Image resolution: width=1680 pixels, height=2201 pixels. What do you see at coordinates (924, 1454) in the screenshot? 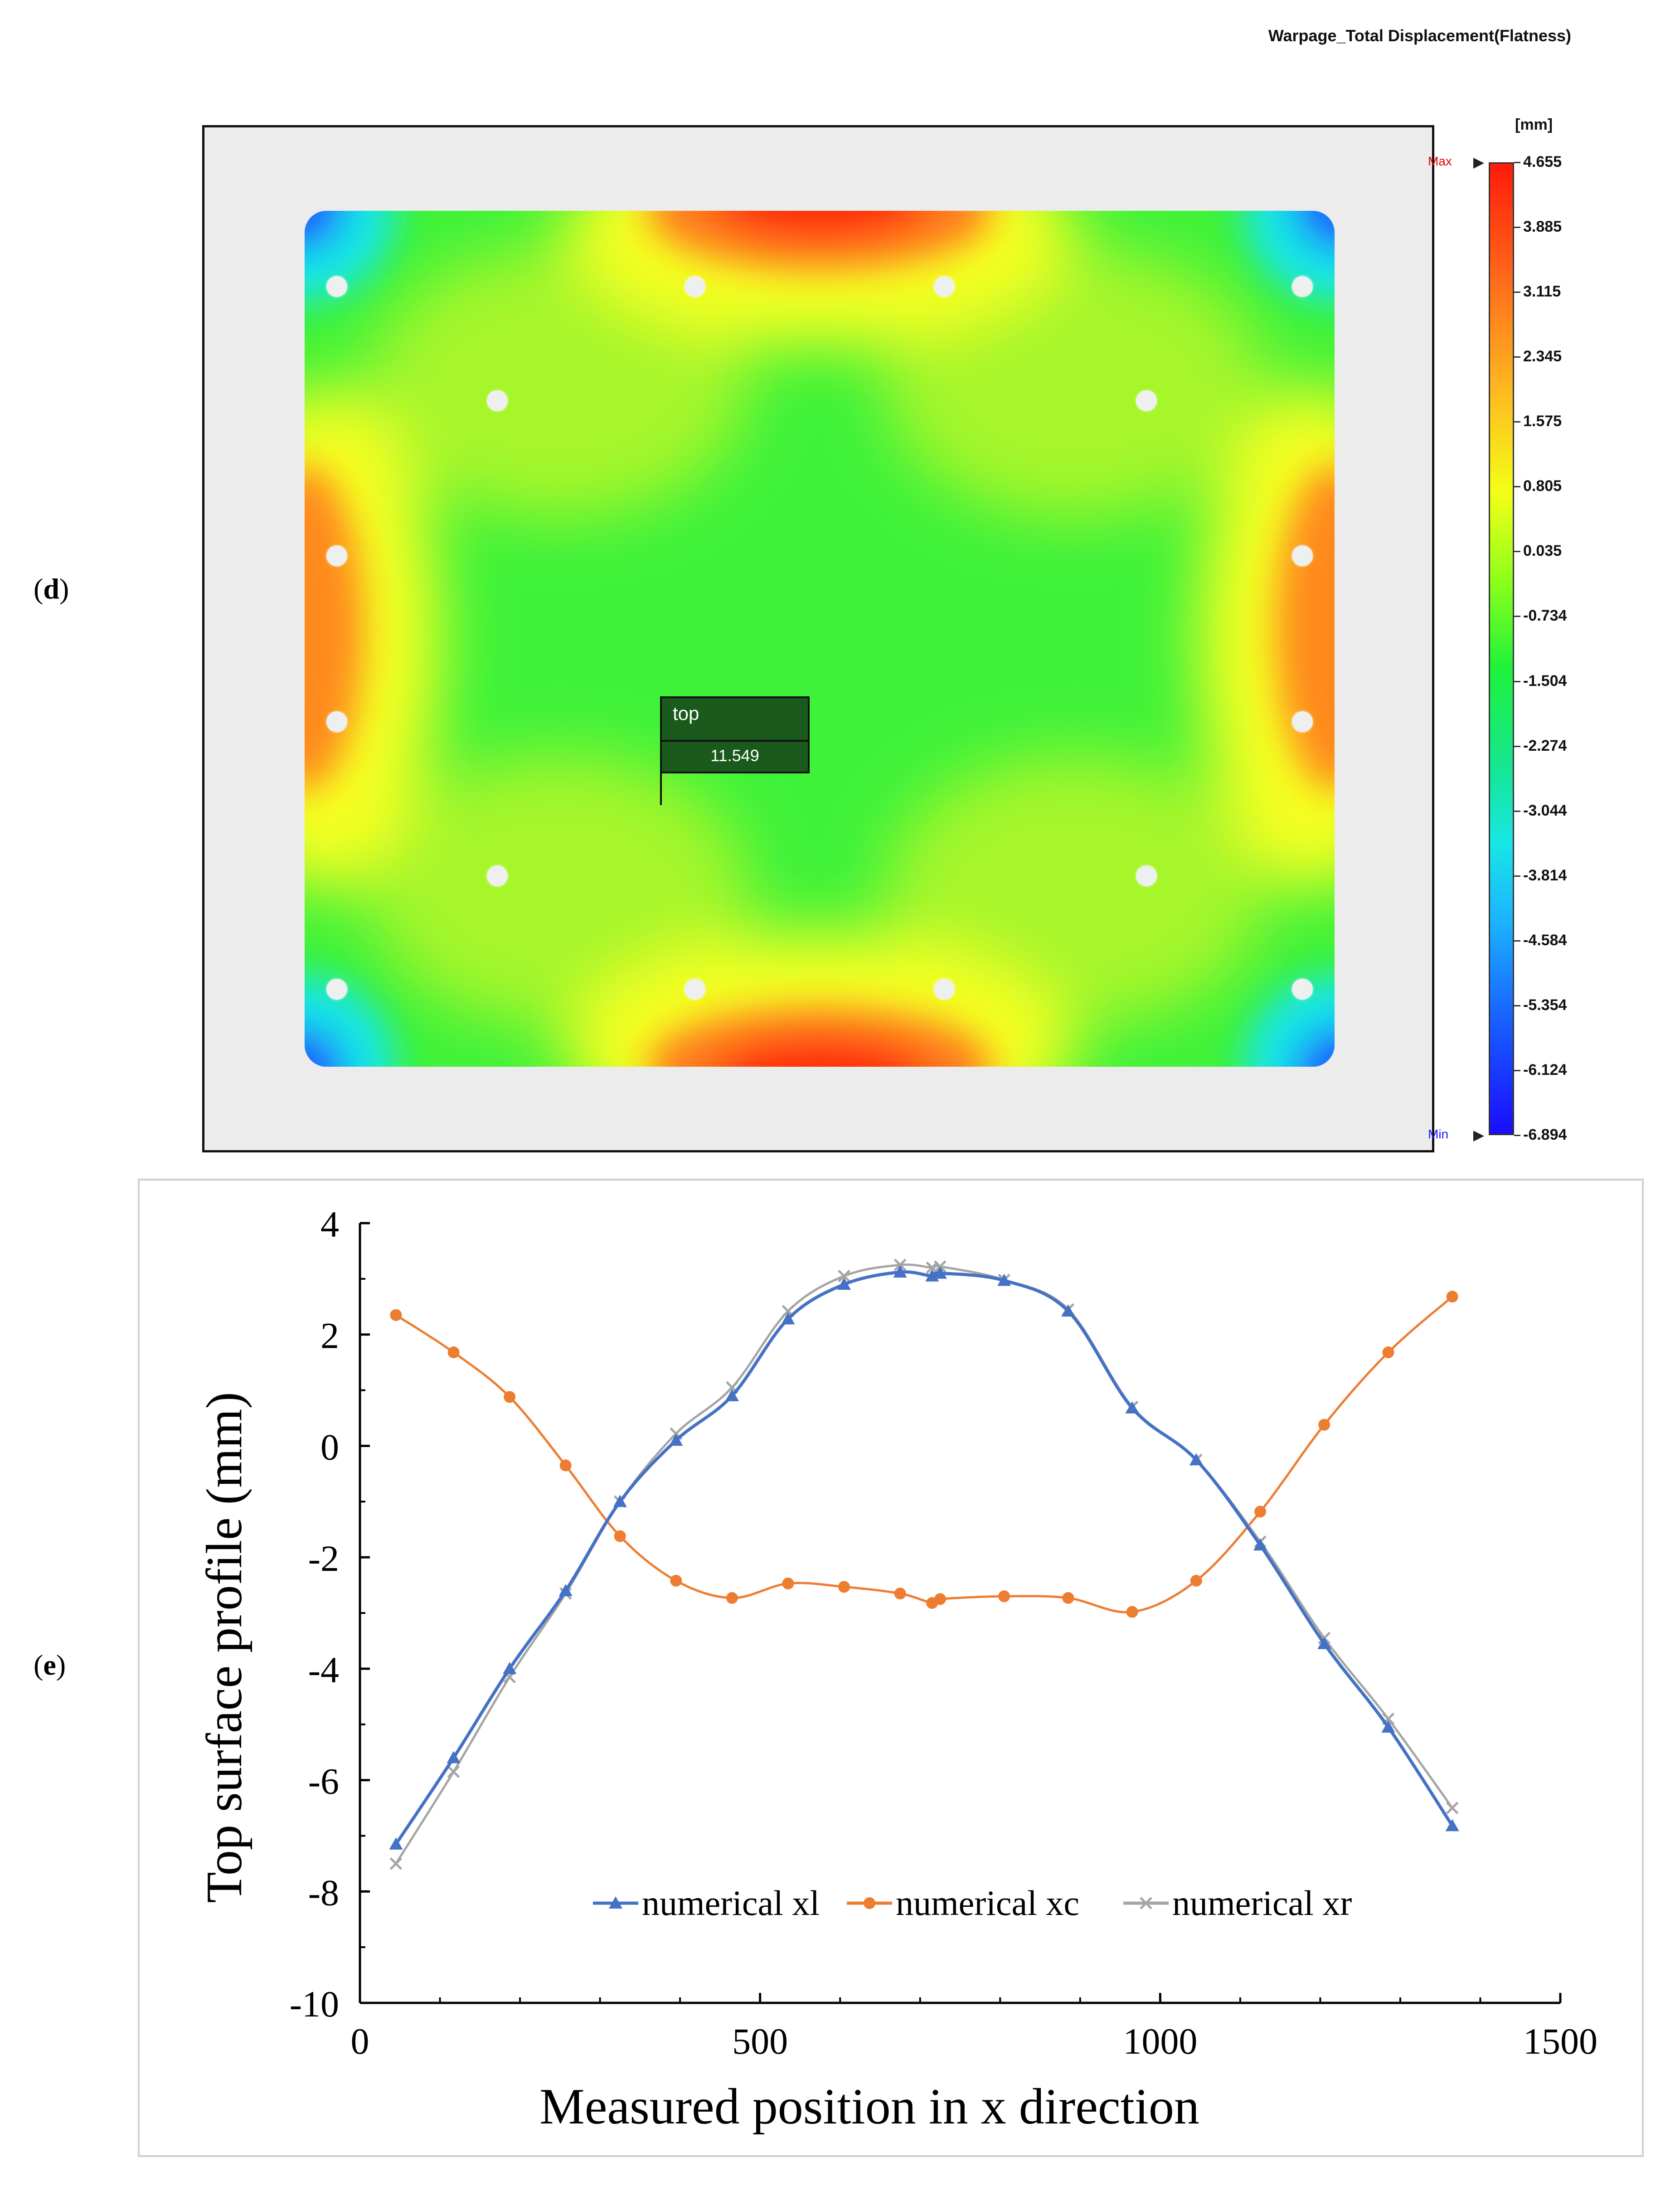
I see `series-numerical-xc` at bounding box center [924, 1454].